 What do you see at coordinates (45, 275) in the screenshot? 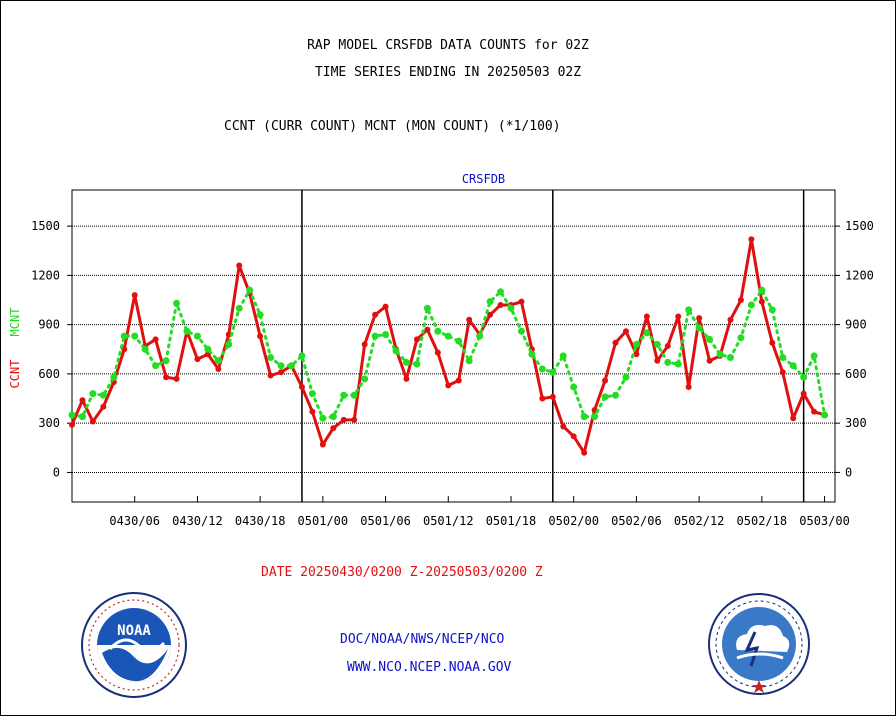
I see `y-tick-label-left: 1200` at bounding box center [45, 275].